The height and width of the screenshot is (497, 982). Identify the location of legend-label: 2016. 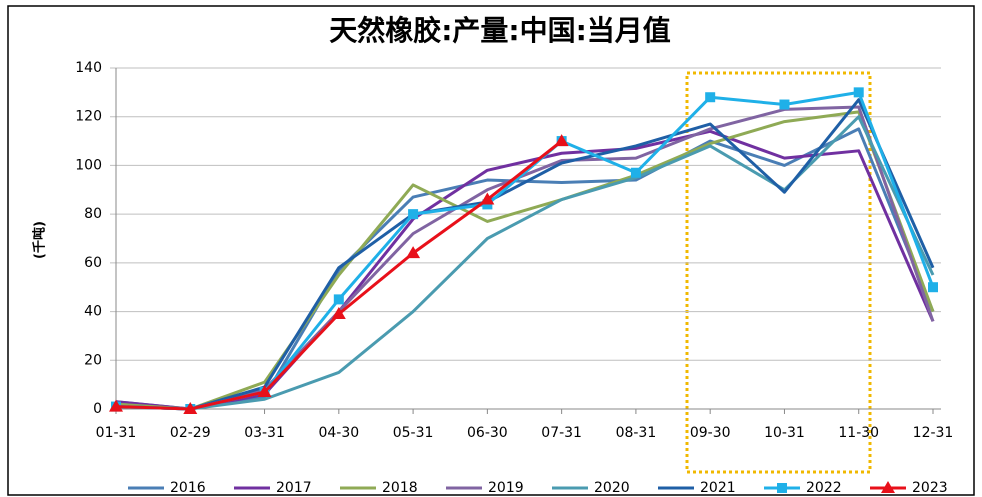
(188, 488).